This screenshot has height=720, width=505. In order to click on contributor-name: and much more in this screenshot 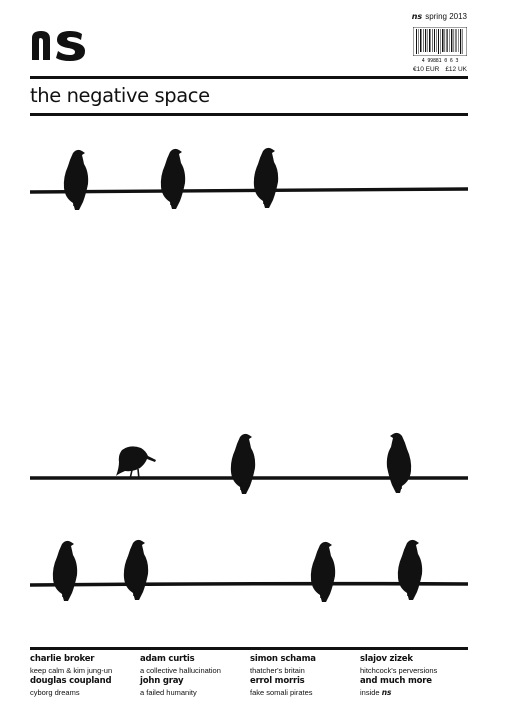, I will do `click(396, 681)`.